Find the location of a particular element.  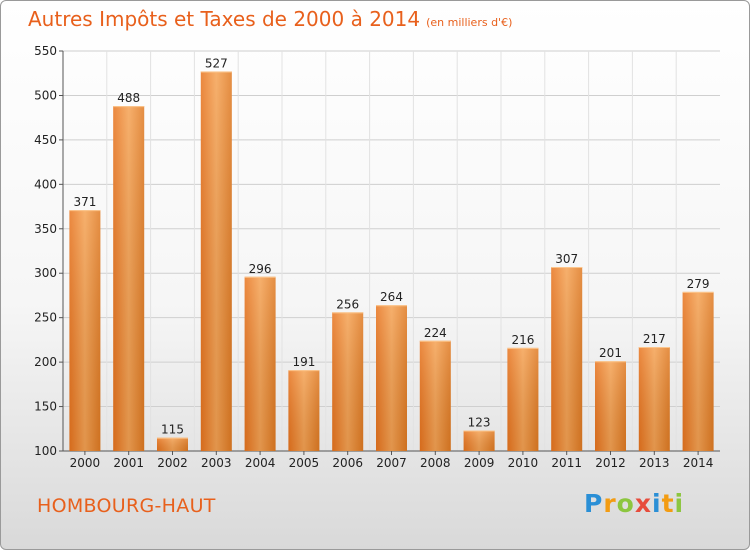

x-tick-label: 2001 is located at coordinates (128, 463).